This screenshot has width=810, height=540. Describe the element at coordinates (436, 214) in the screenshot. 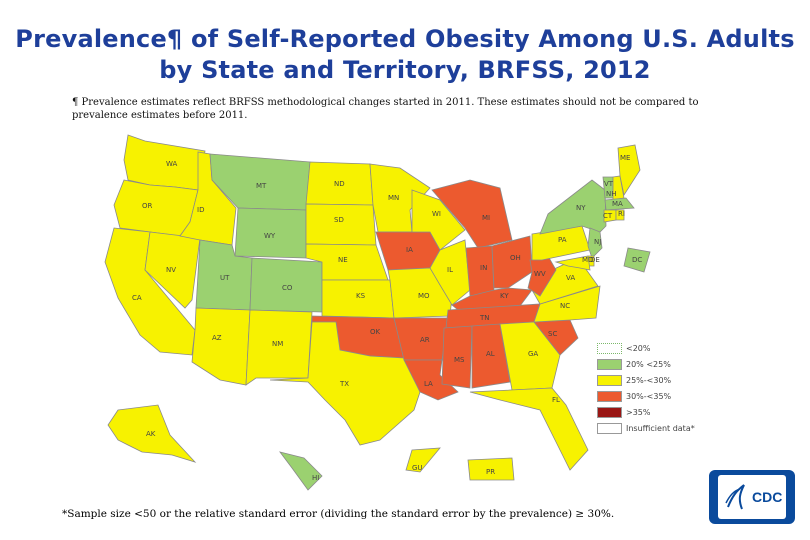

I see `label-WI: WI` at that location.